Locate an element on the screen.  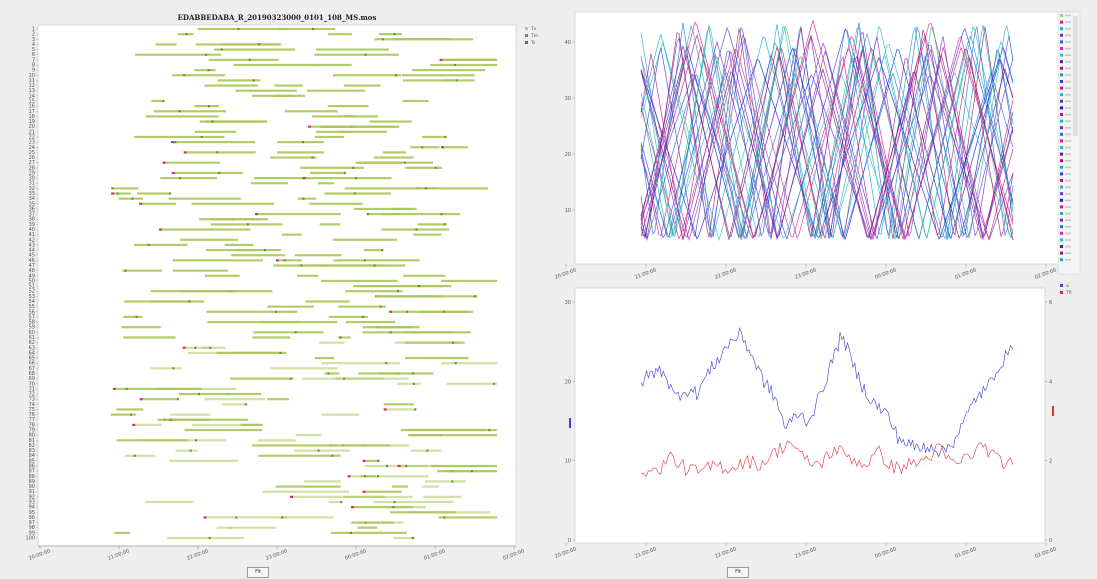
left-y-tick-label: 96 is located at coordinates (32, 518).